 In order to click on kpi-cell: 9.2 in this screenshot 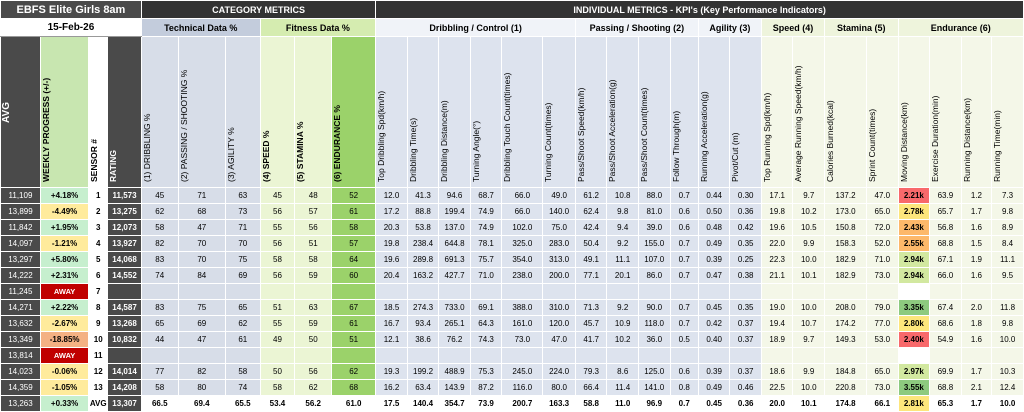, I will do `click(622, 307)`.